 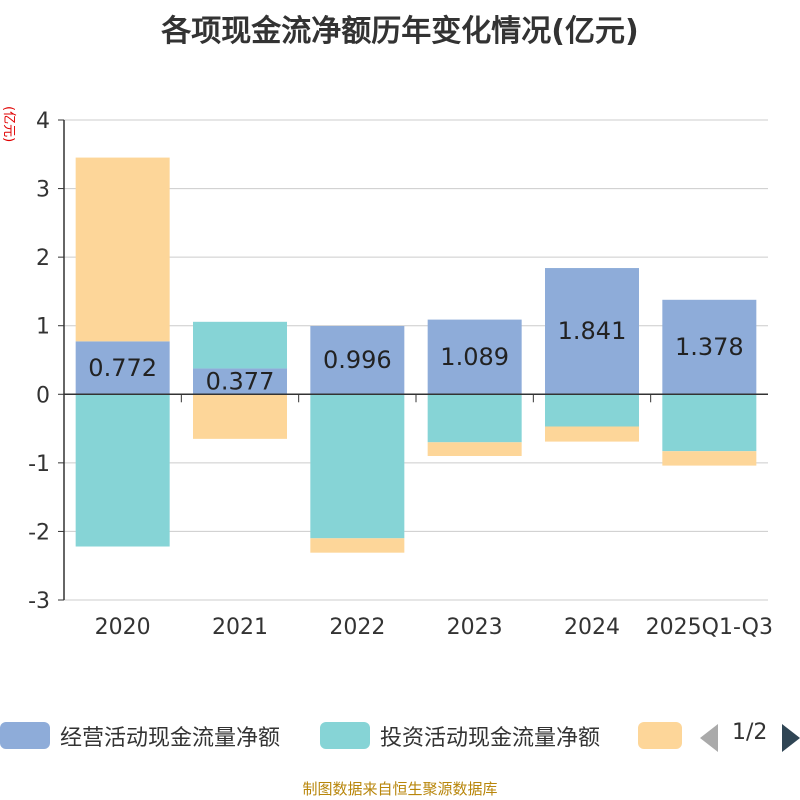 What do you see at coordinates (490, 738) in the screenshot?
I see `legend-label-investing: 投资活动现金流量净额` at bounding box center [490, 738].